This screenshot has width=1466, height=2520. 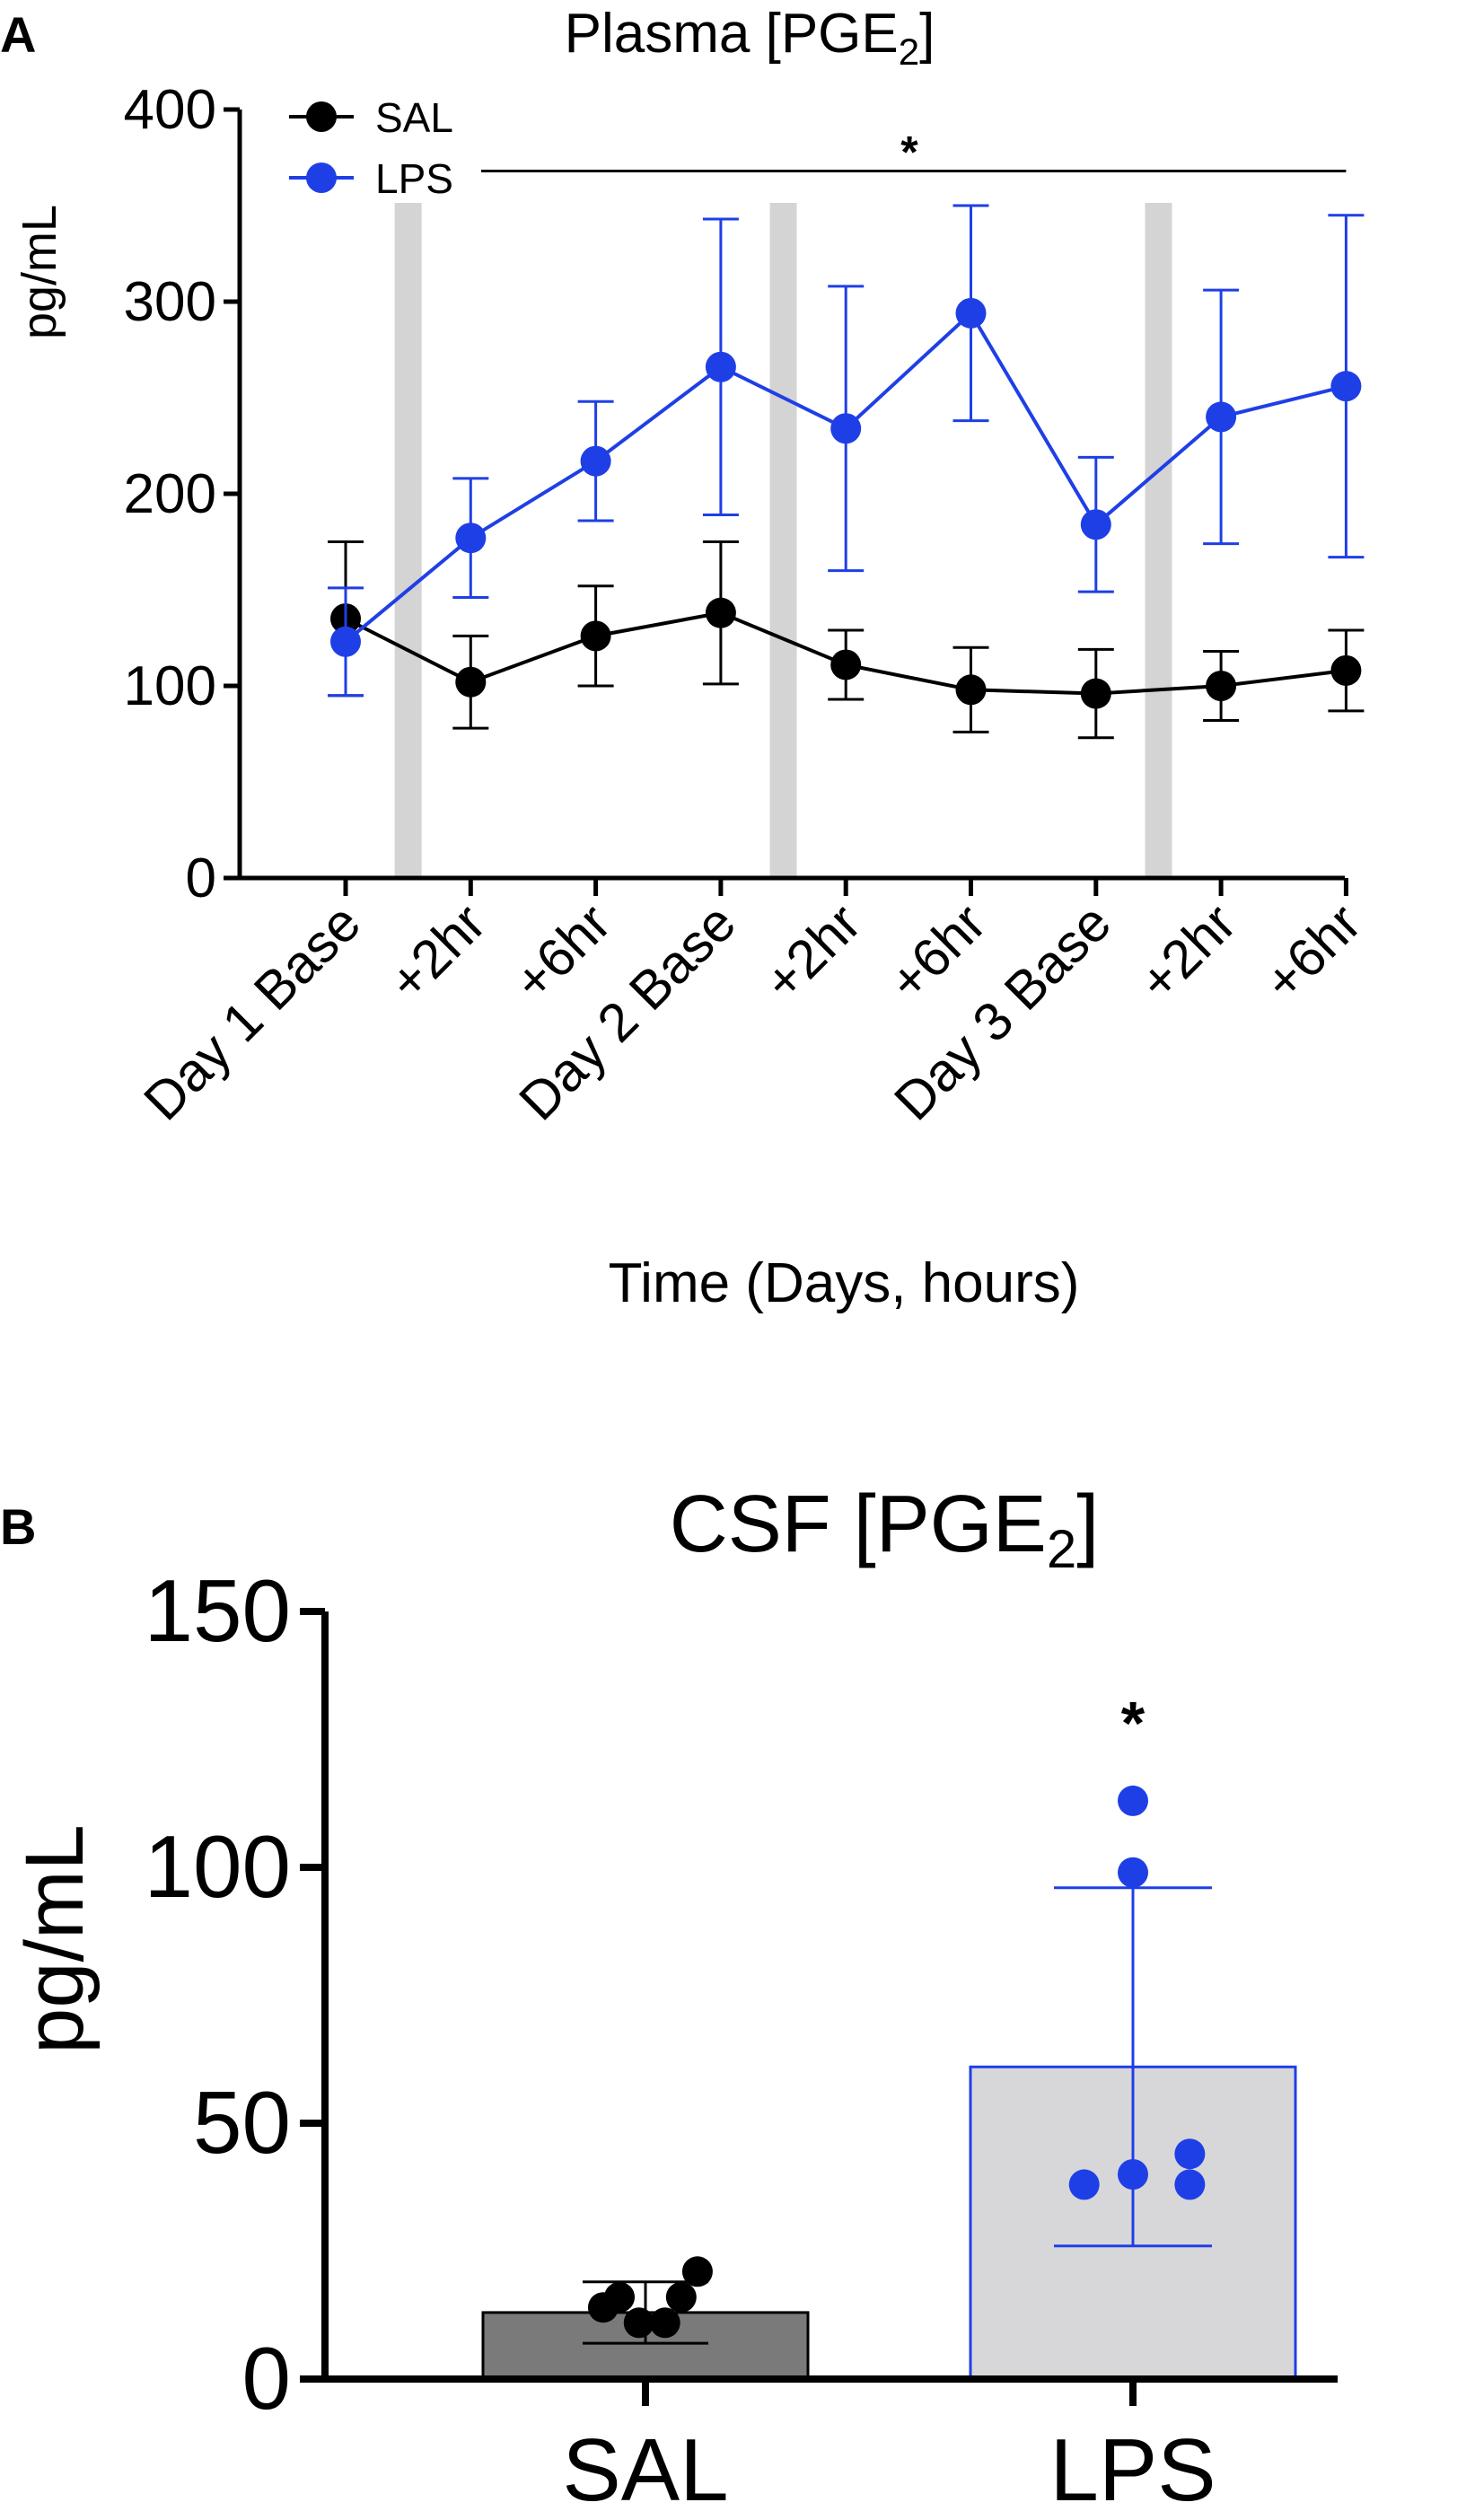 What do you see at coordinates (218, 1867) in the screenshot?
I see `panel-b-y-tick-label-100: 100` at bounding box center [218, 1867].